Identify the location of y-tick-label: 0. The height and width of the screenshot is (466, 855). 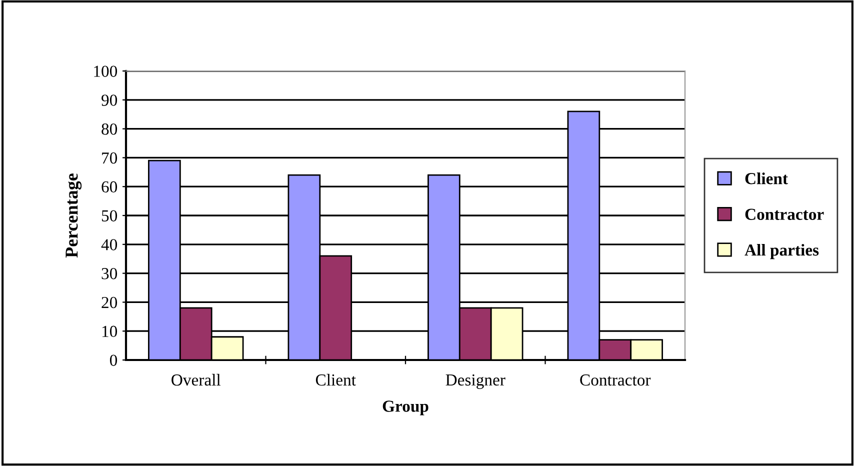
(114, 360).